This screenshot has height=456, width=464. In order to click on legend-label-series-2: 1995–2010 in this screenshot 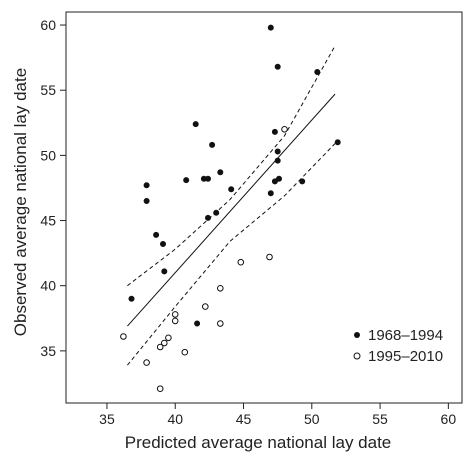, I will do `click(405, 356)`.